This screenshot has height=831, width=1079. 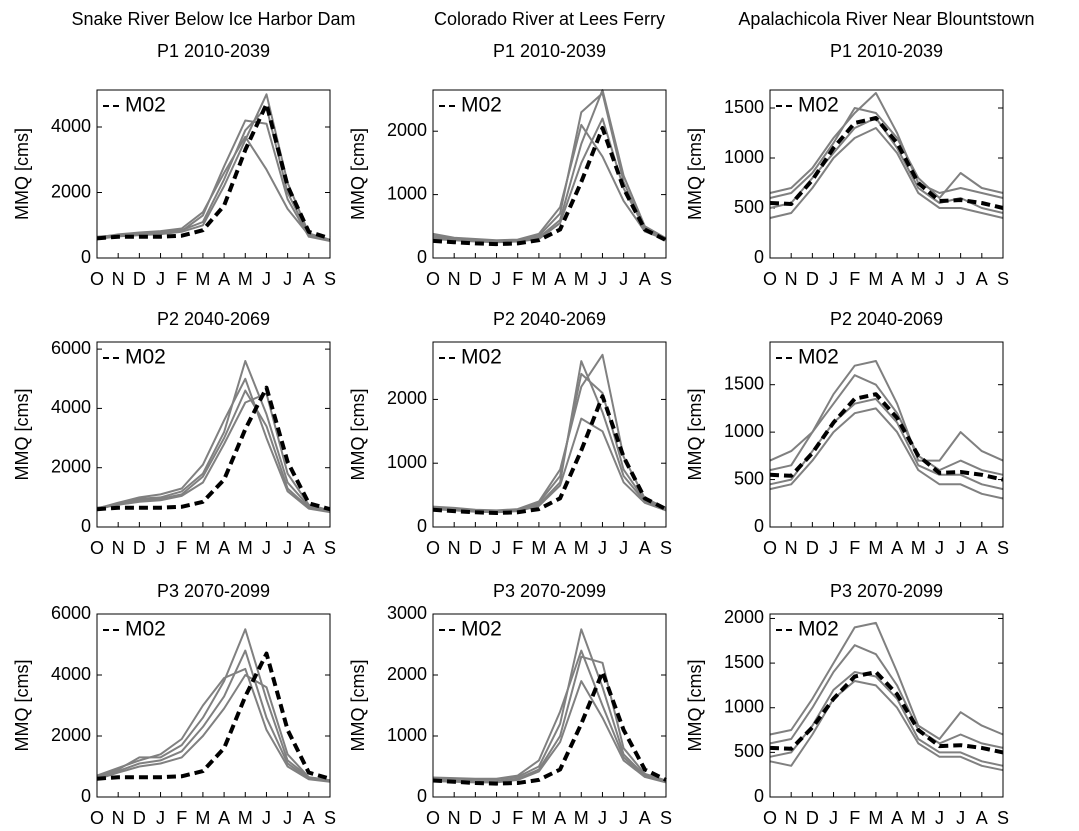 What do you see at coordinates (886, 591) in the screenshot?
I see `panel-title: P3 2070-2099` at bounding box center [886, 591].